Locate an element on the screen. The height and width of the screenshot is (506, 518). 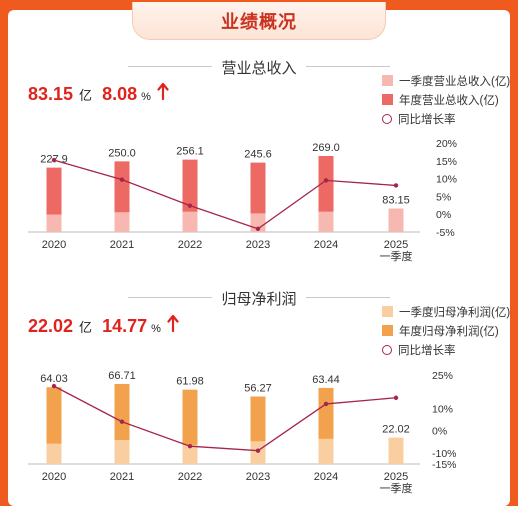
bar-data-label: 61.98 is located at coordinates (190, 382).